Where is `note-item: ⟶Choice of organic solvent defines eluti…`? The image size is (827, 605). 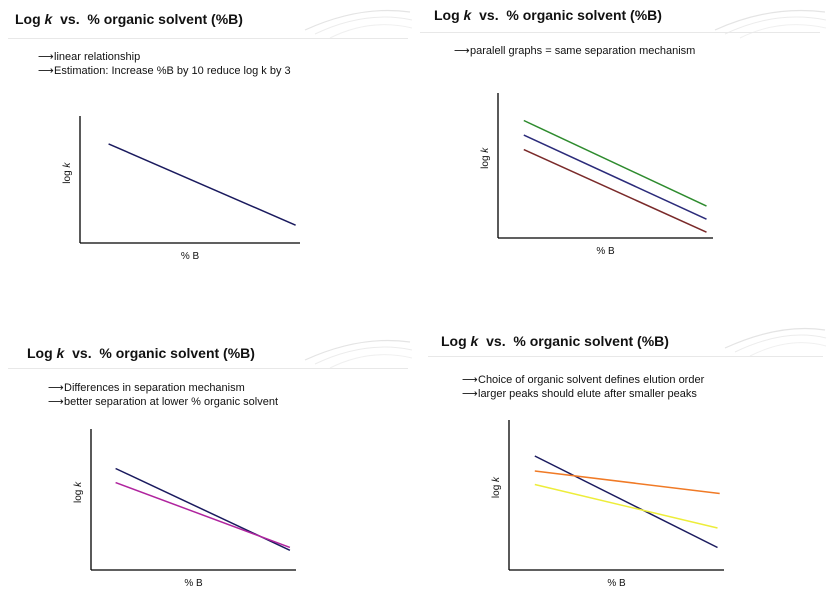
note-item: ⟶Choice of organic solvent defines eluti… is located at coordinates (583, 380).